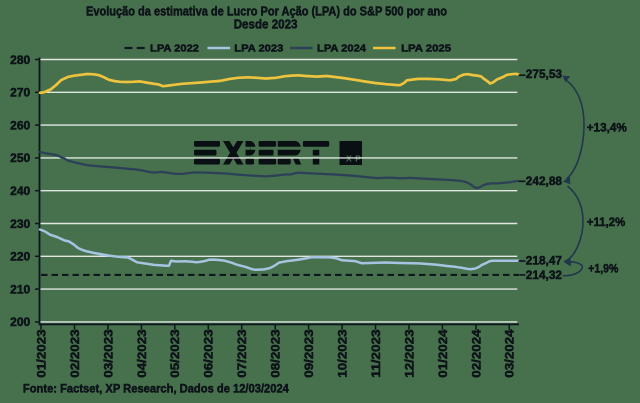 This screenshot has width=640, height=403. What do you see at coordinates (20, 289) in the screenshot?
I see `svg-text: 210` at bounding box center [20, 289].